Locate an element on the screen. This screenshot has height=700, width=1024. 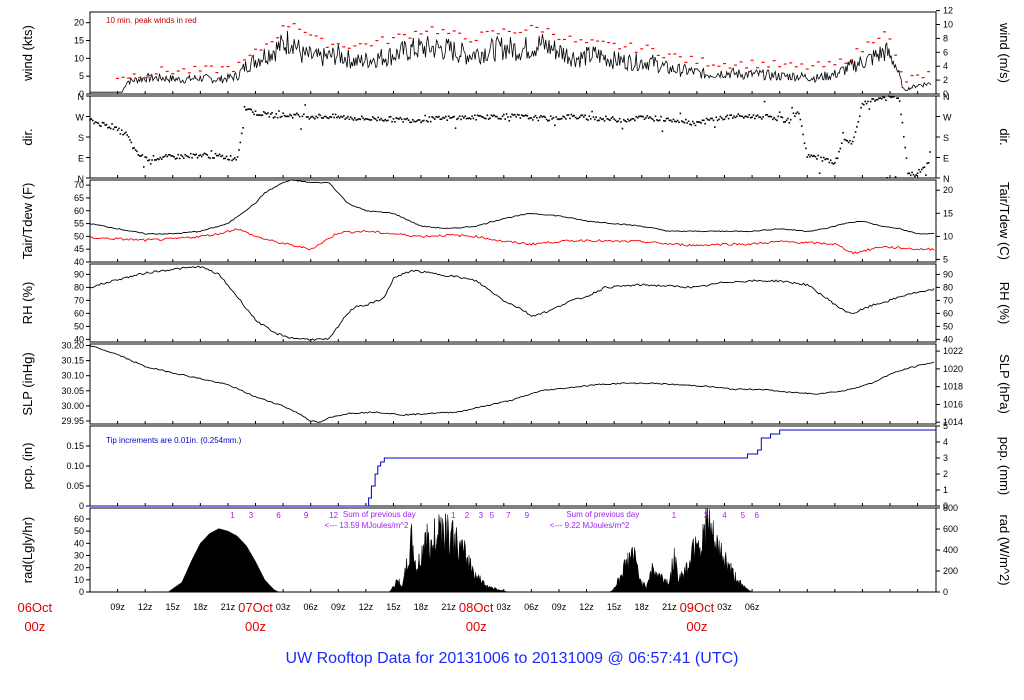
rh-ticklabel-left: 80 is located at coordinates (79, 287).